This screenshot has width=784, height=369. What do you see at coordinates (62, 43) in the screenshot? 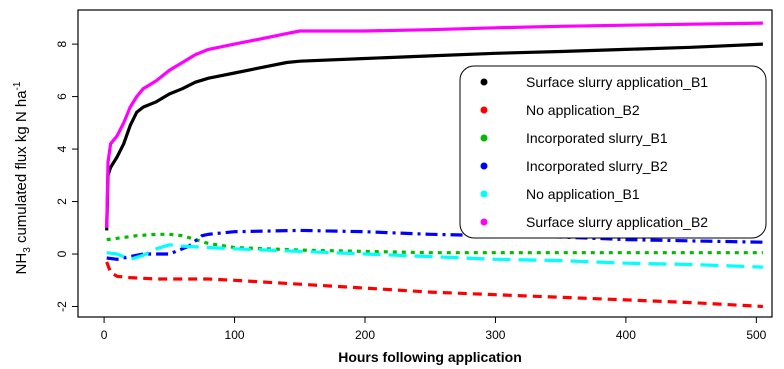
I see `y-tick-label: 8` at bounding box center [62, 43].